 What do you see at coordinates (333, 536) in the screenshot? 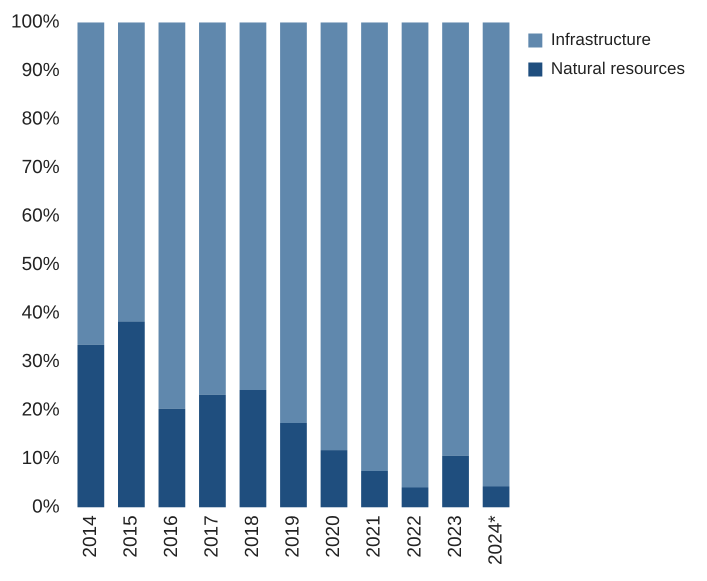
I see `x-tick-label: 2020` at bounding box center [333, 536].